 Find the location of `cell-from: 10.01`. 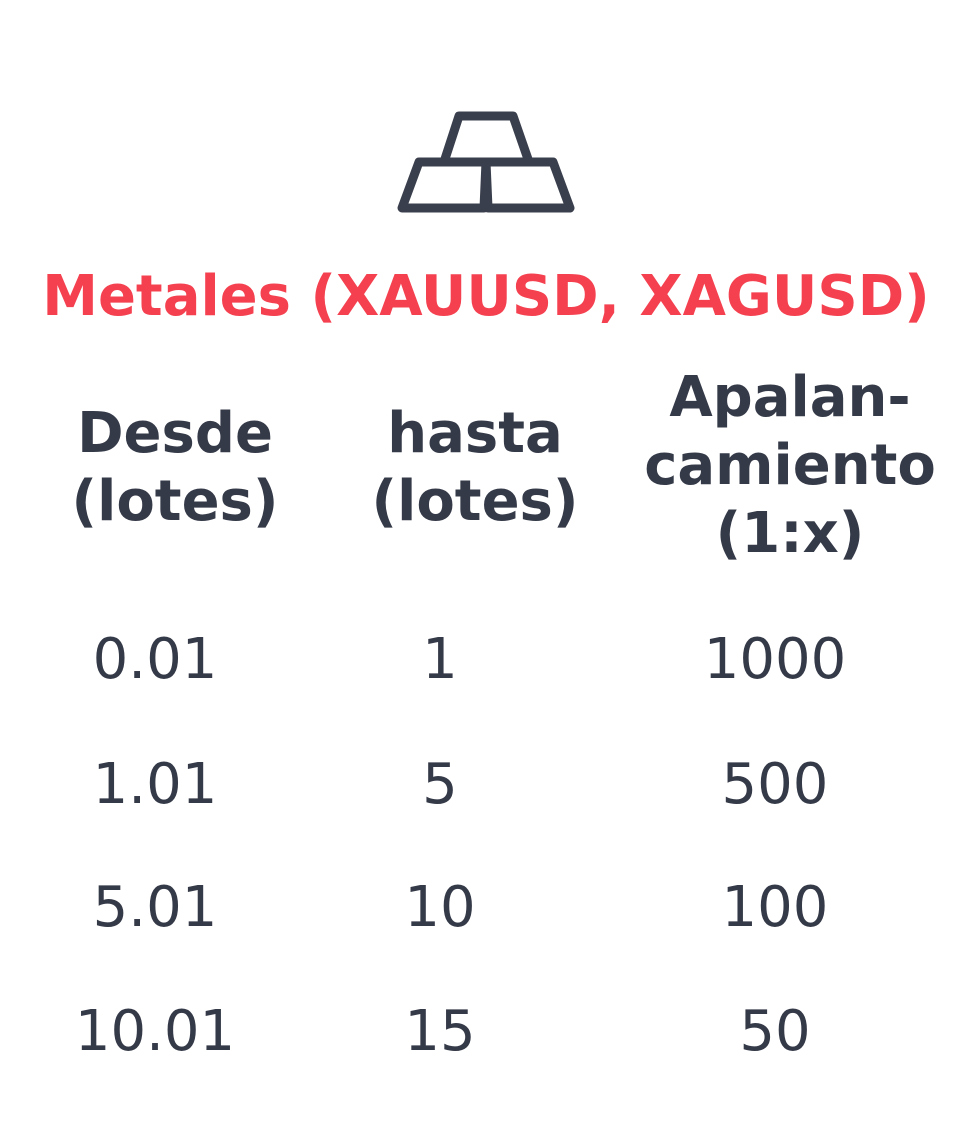

cell-from: 10.01 is located at coordinates (155, 1031).